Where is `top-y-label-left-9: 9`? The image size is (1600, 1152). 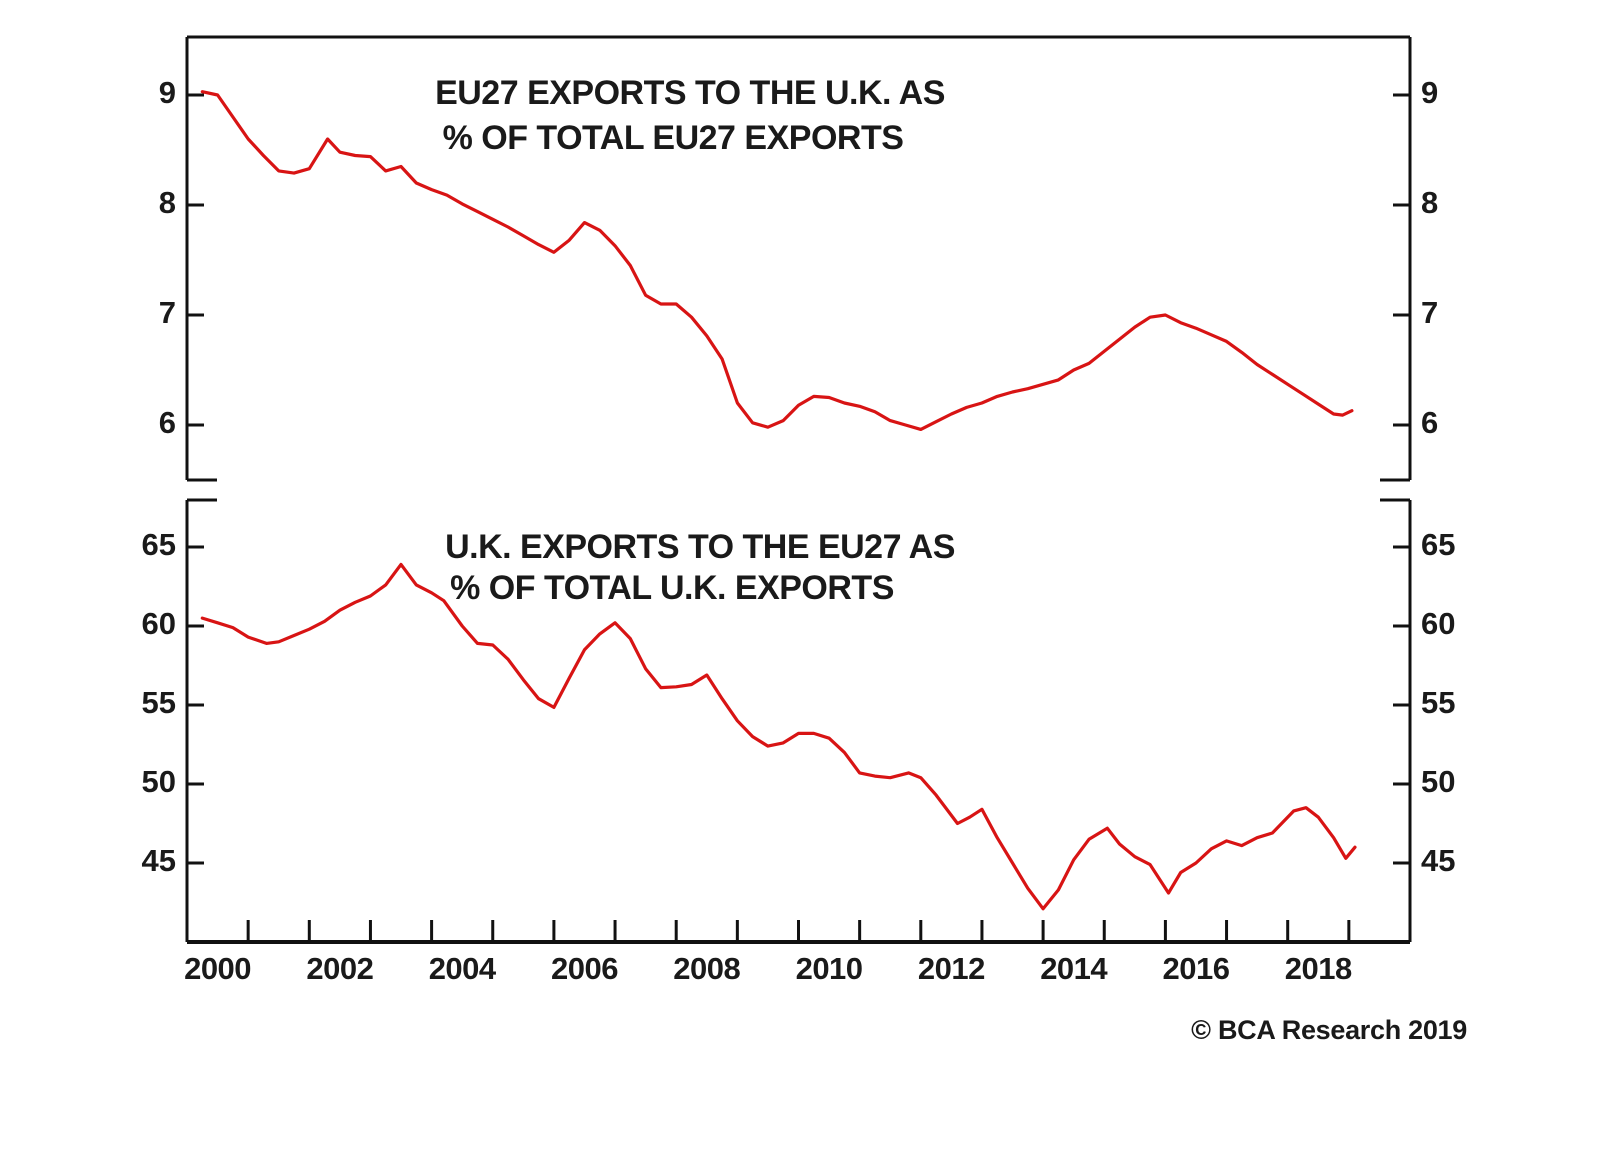 top-y-label-left-9: 9 is located at coordinates (167, 92).